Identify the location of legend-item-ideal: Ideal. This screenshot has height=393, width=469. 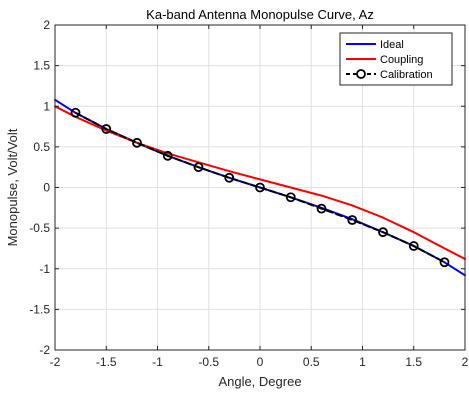
(375, 45).